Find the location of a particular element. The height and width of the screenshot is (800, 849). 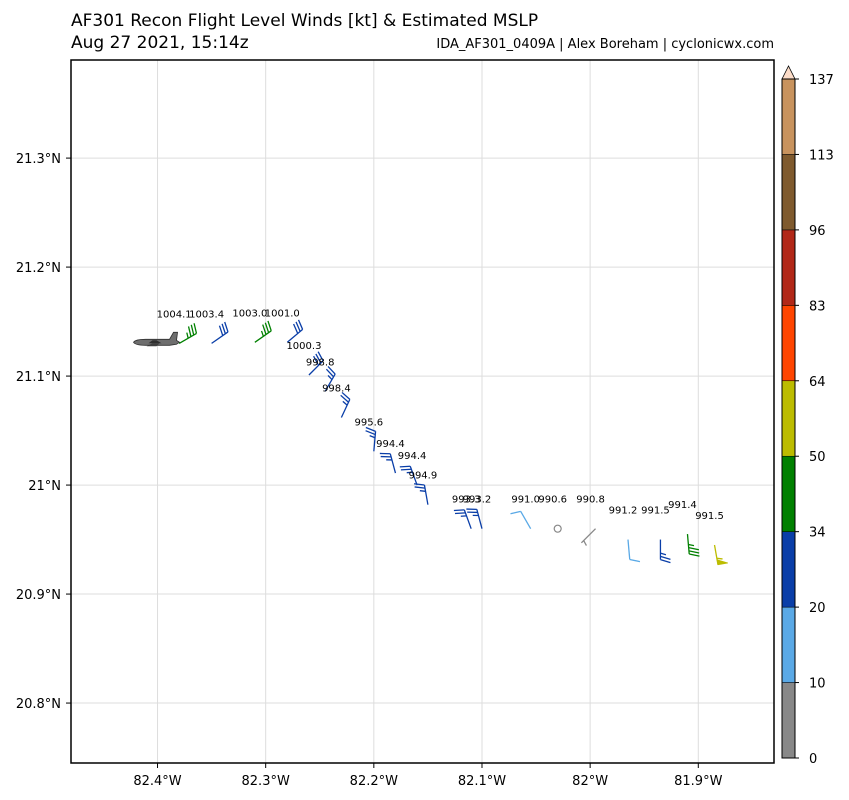

mslp-label: 998.4 is located at coordinates (336, 388).